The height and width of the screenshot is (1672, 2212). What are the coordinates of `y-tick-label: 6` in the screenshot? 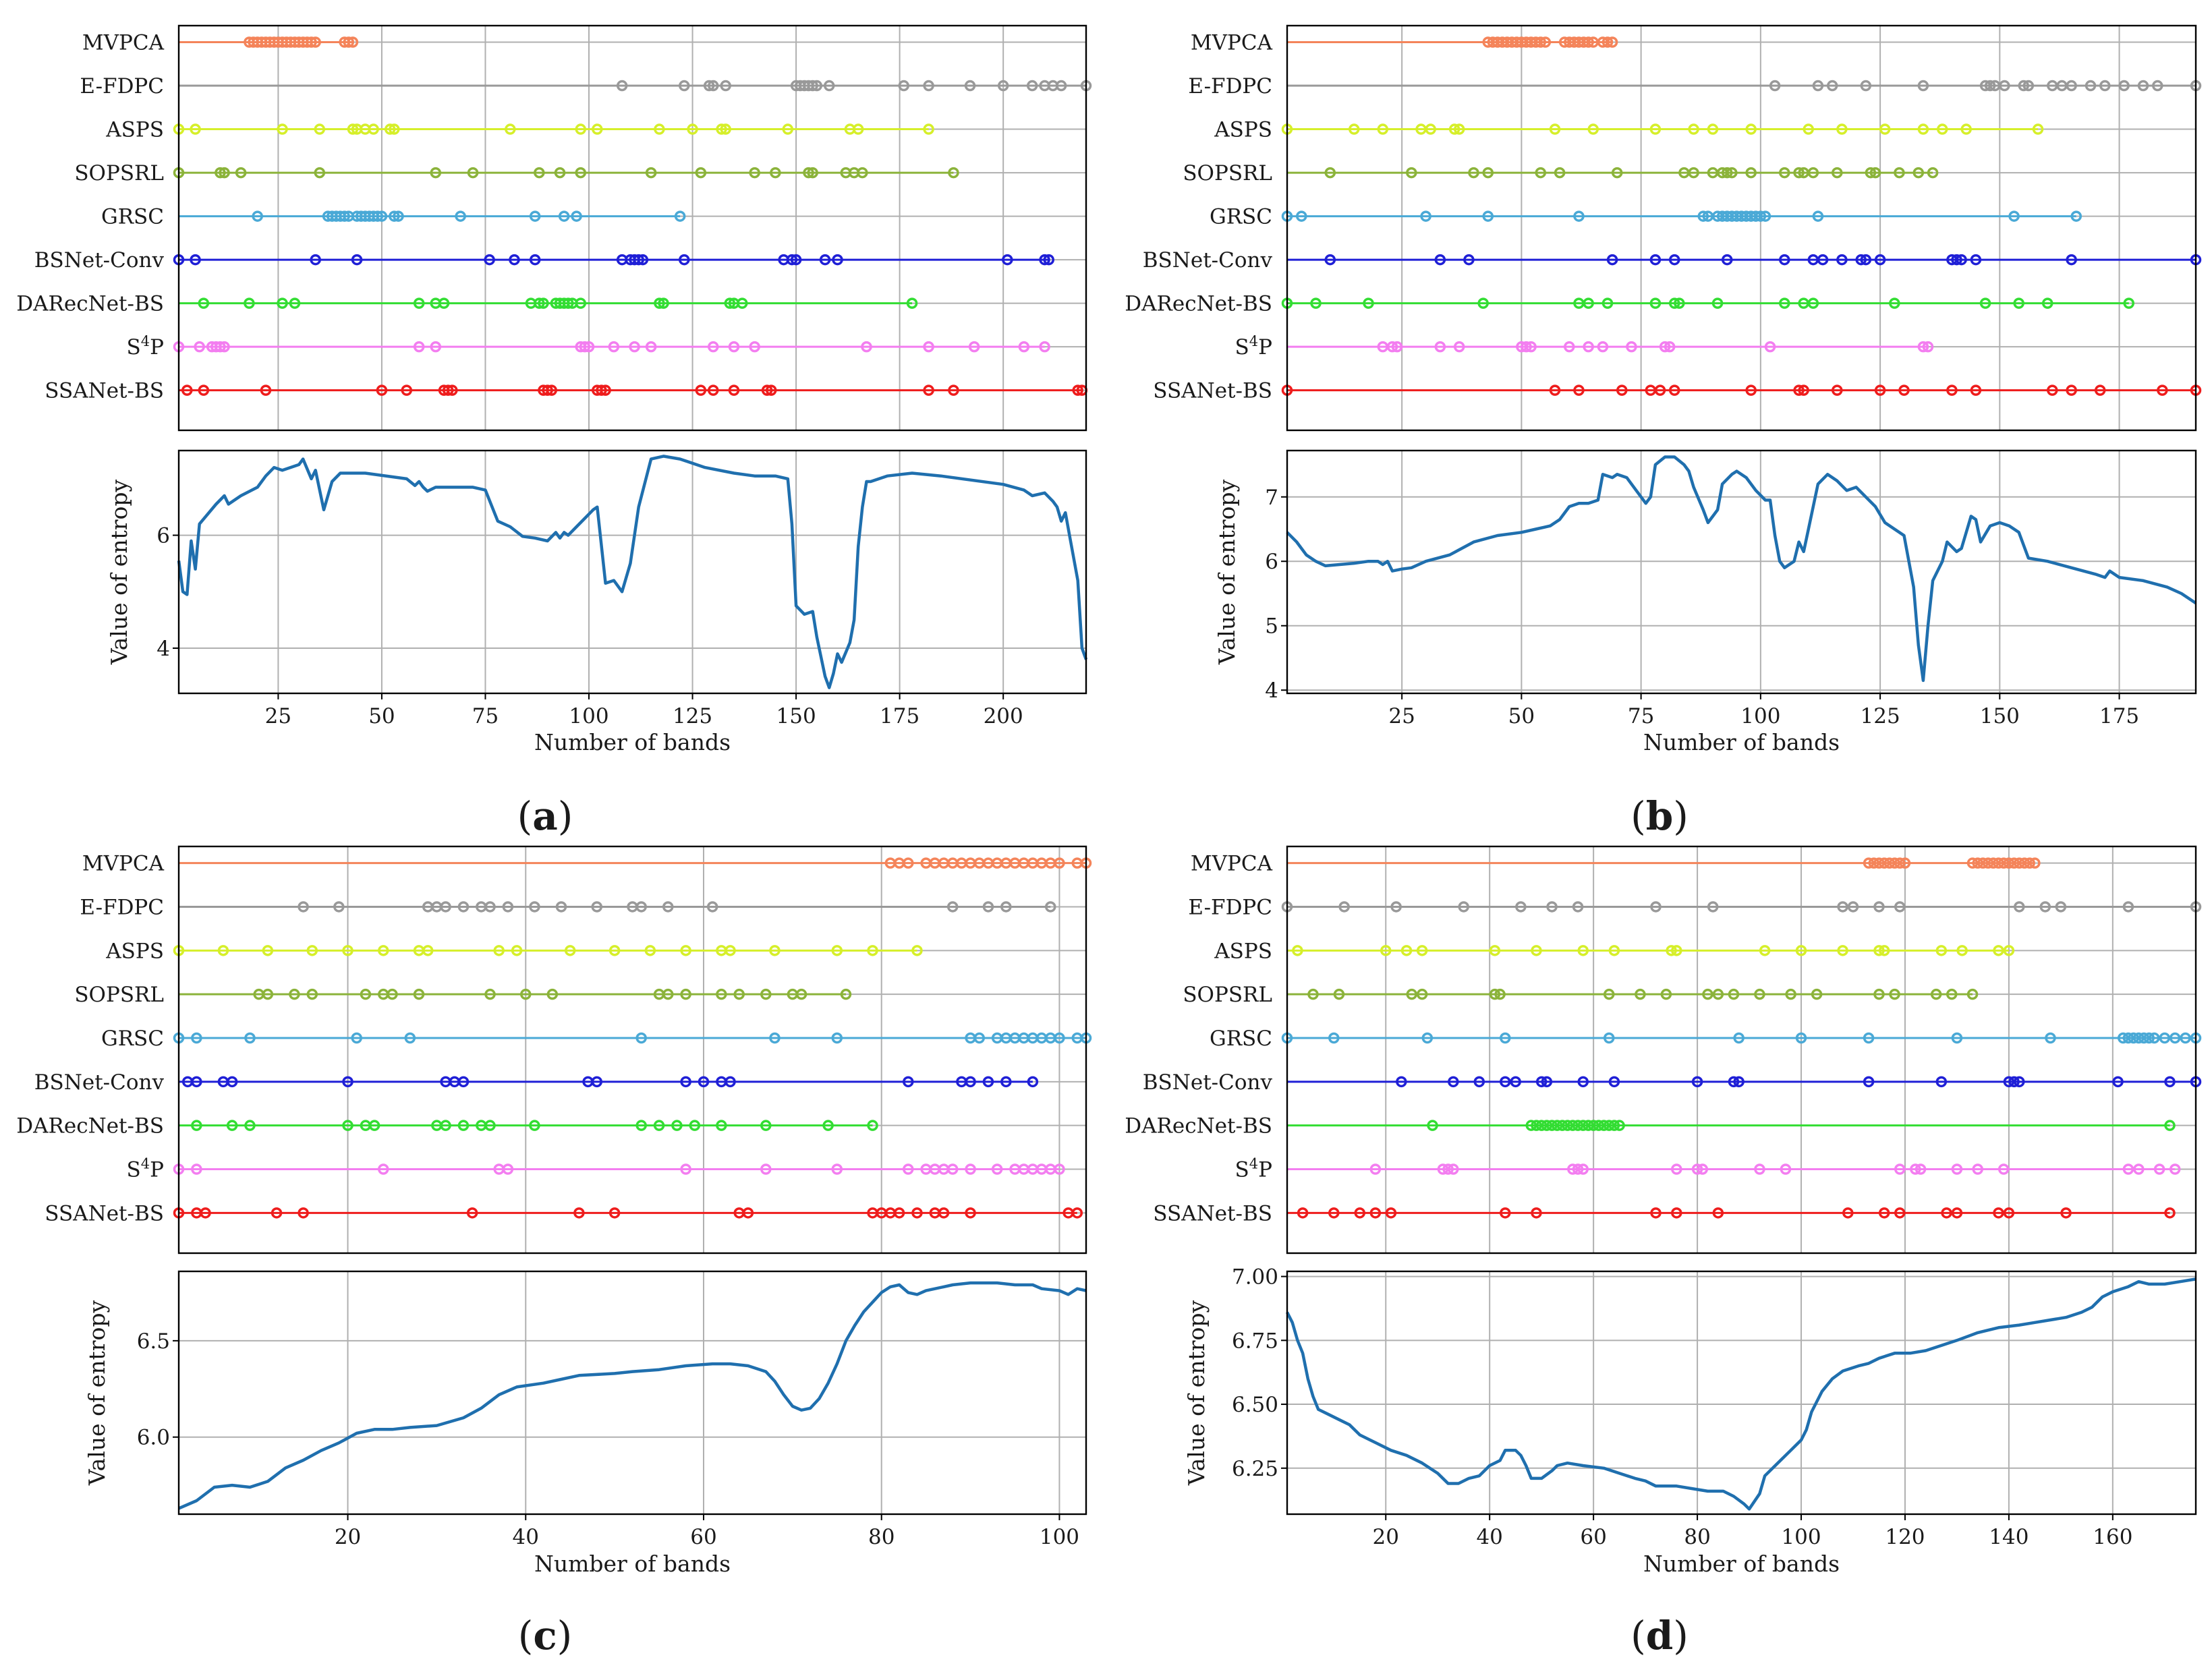 It's located at (1271, 562).